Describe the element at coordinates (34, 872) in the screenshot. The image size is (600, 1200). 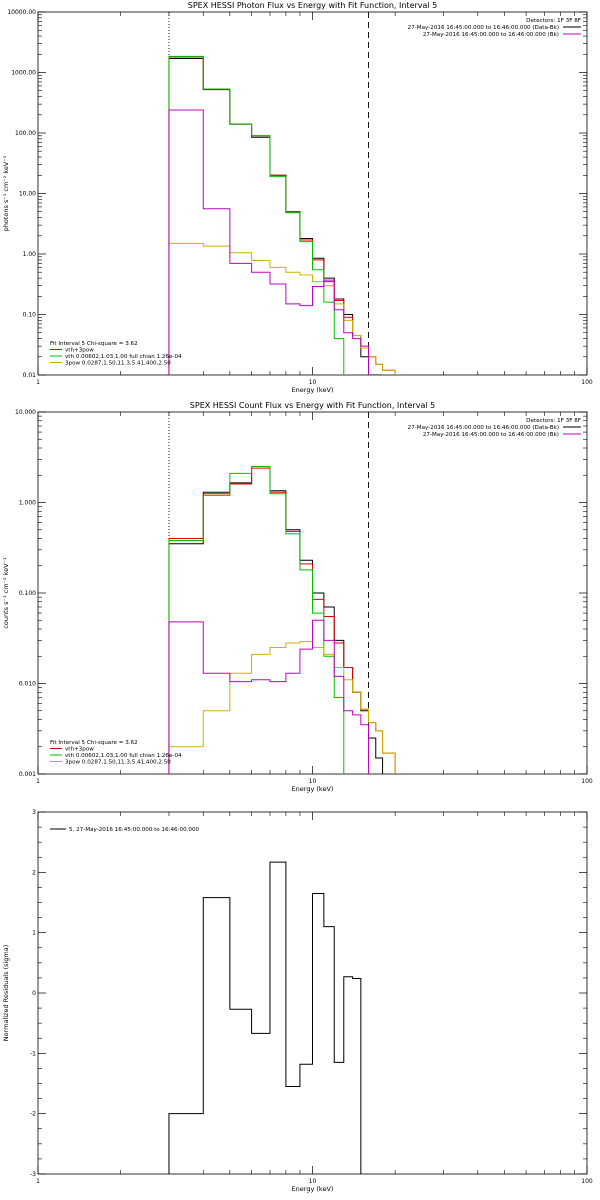
I see `y-tick-label: 2` at that location.